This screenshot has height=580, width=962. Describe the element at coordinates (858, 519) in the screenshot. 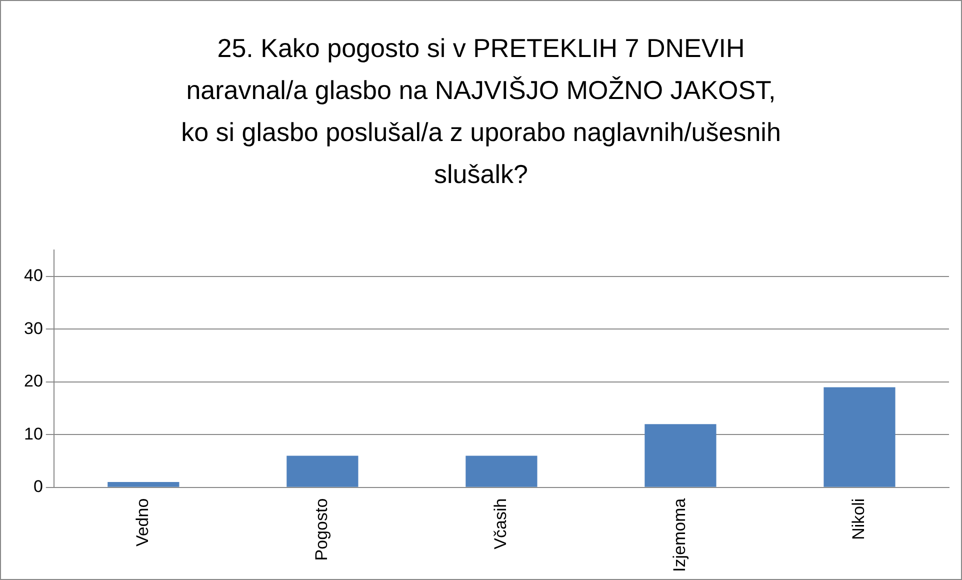

I see `x-tick-label: Nikoli` at that location.